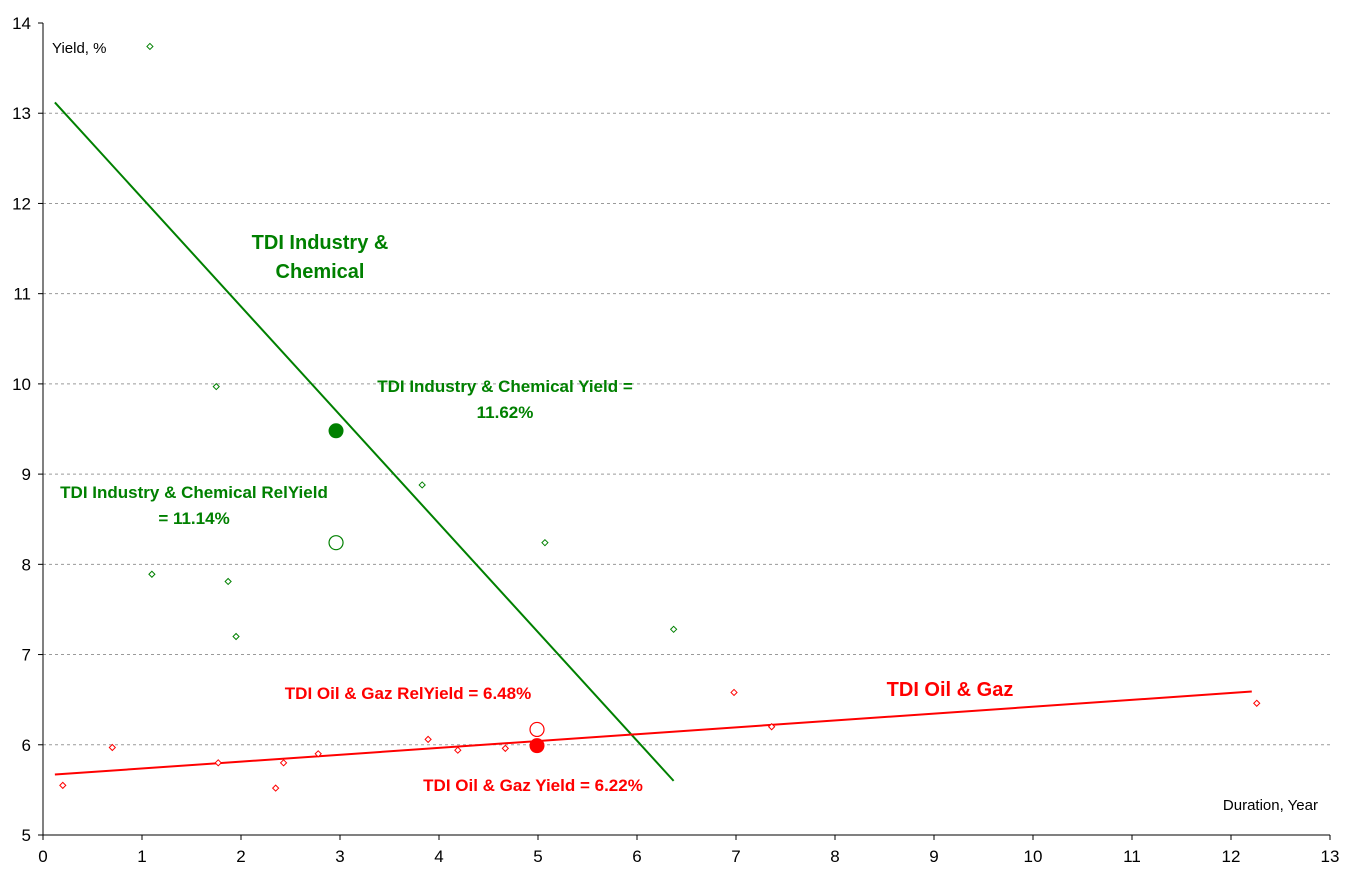 Image resolution: width=1353 pixels, height=875 pixels. I want to click on annotation-og-yield: TDI Oil & Gaz Yield = 6.22%, so click(533, 785).